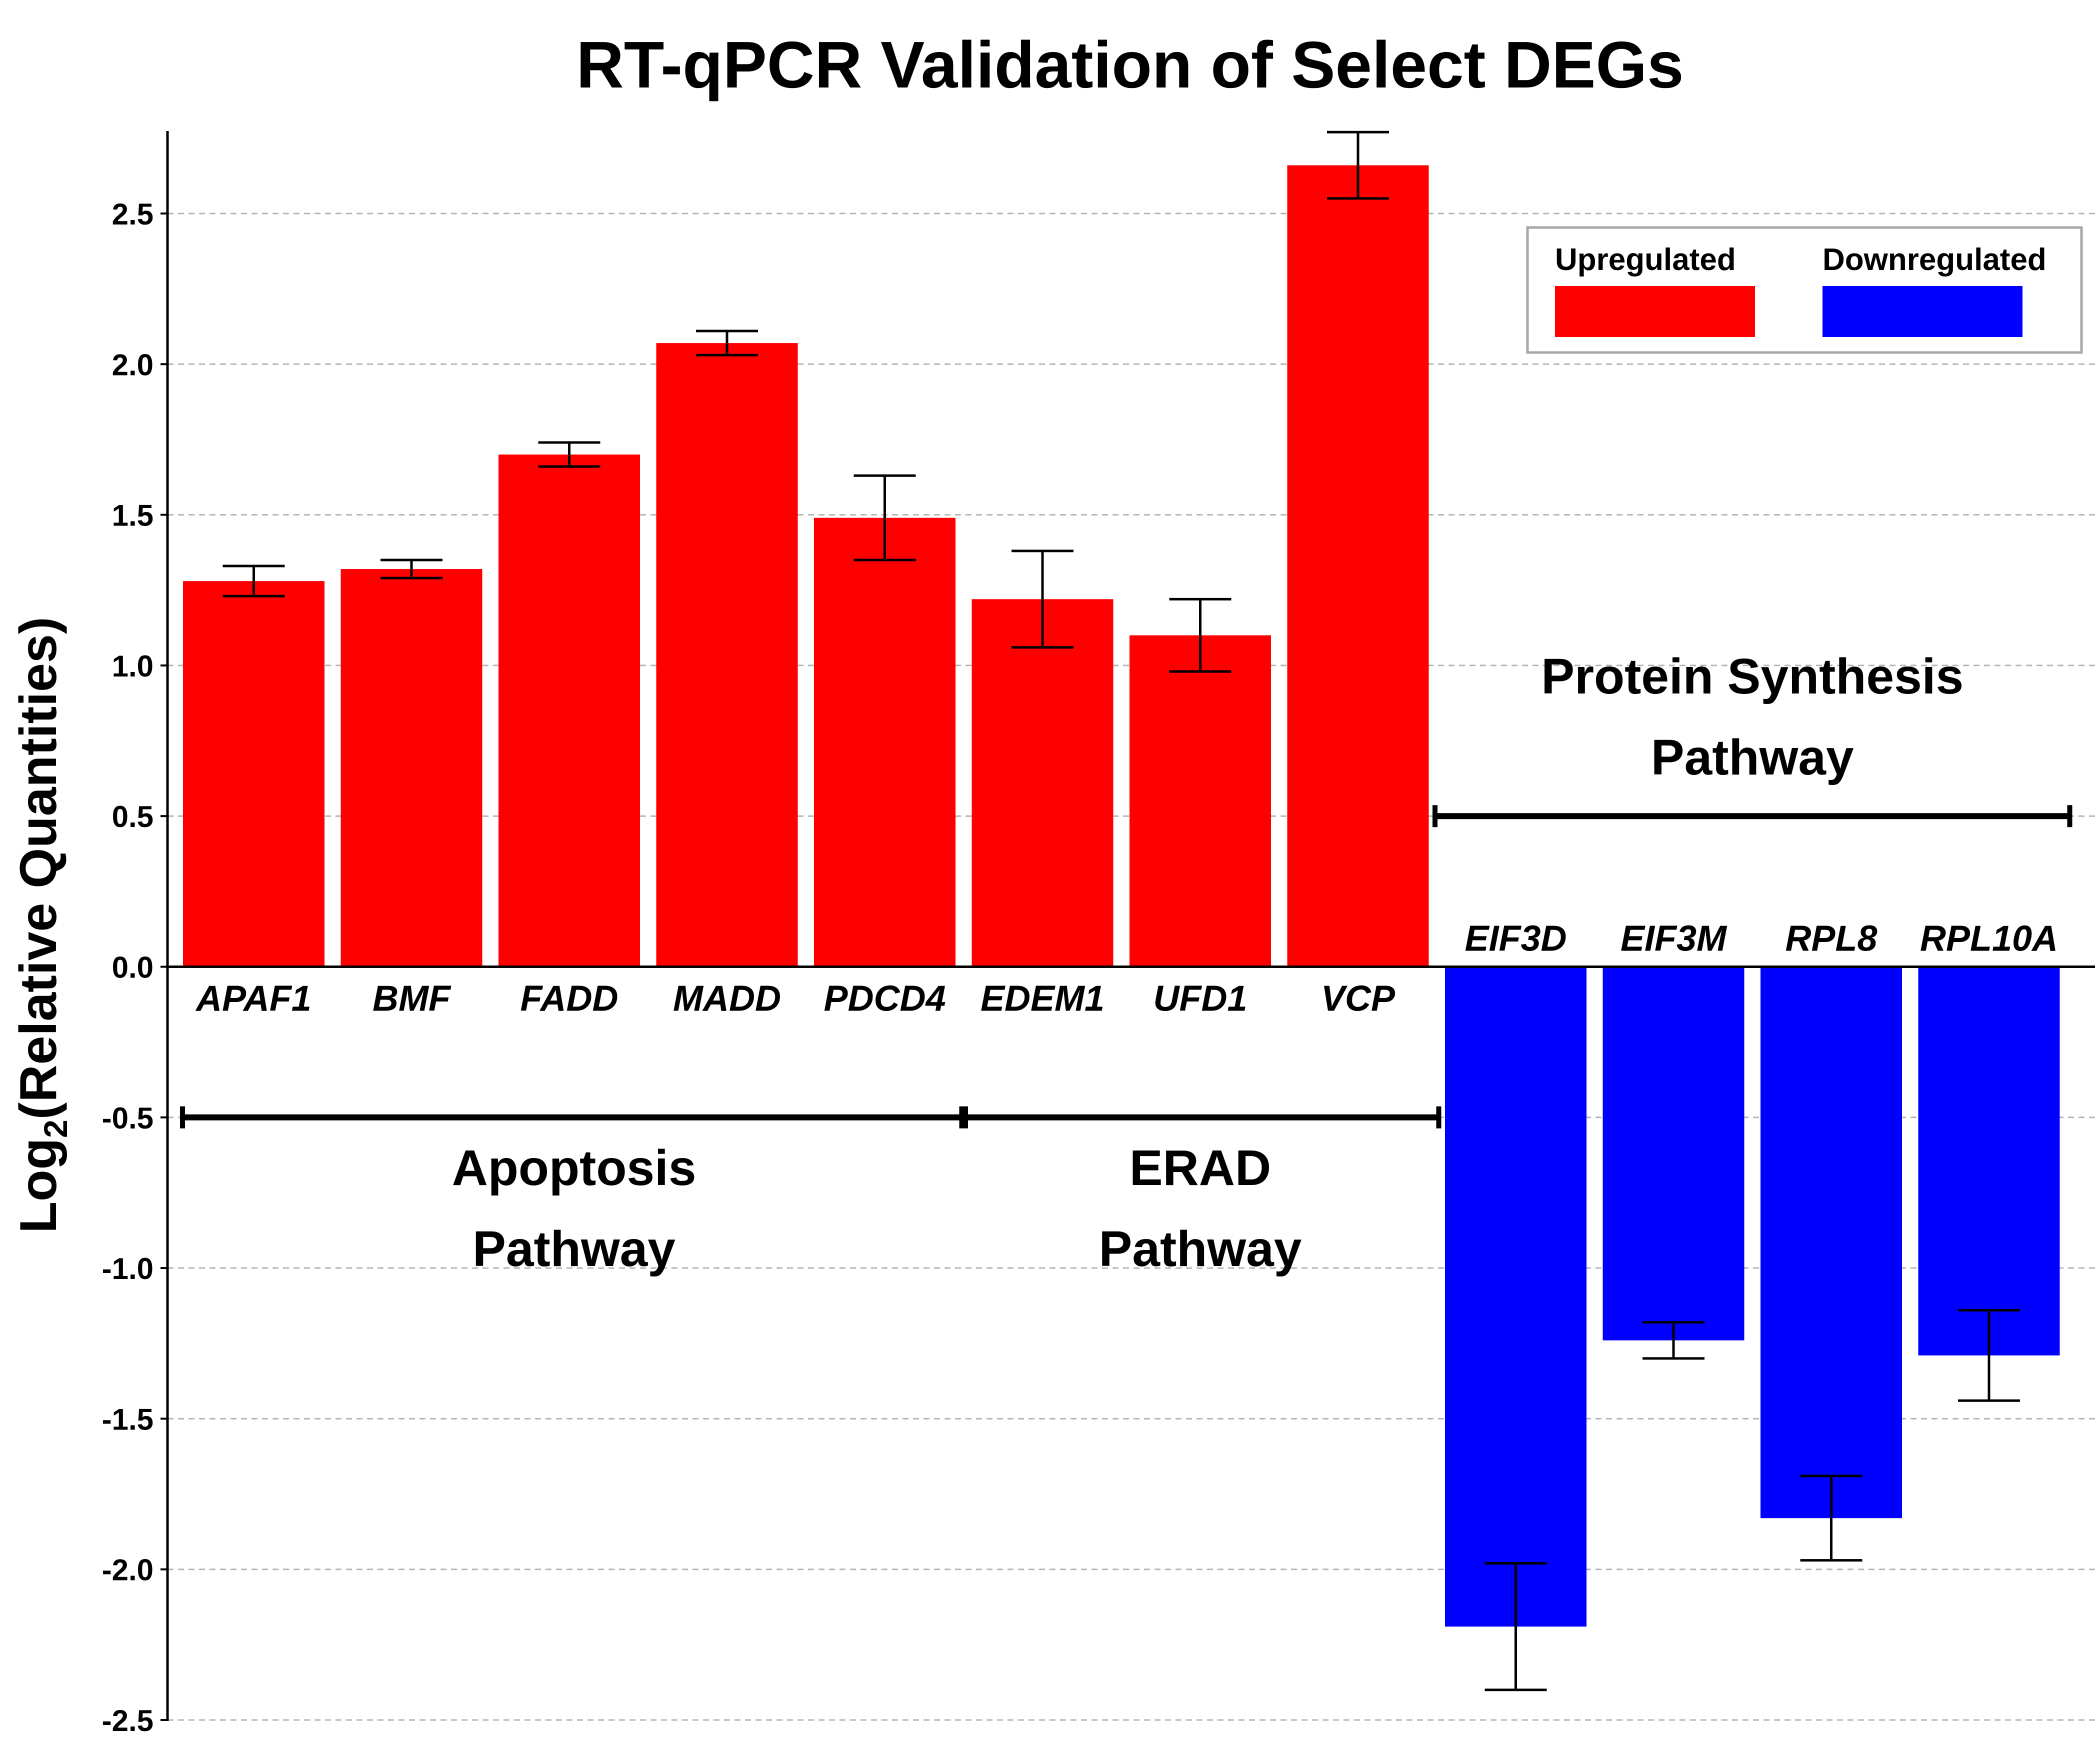 This screenshot has width=2100, height=1750. I want to click on category-label: MADD, so click(727, 999).